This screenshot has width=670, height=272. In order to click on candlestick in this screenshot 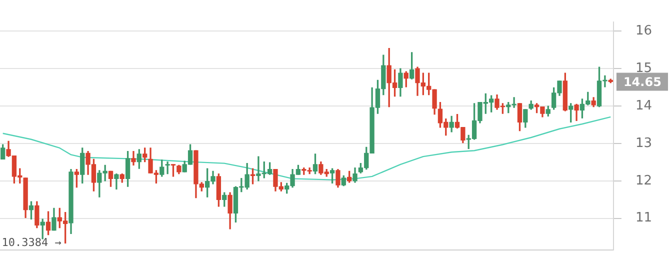, I will do `click(167, 168)`.